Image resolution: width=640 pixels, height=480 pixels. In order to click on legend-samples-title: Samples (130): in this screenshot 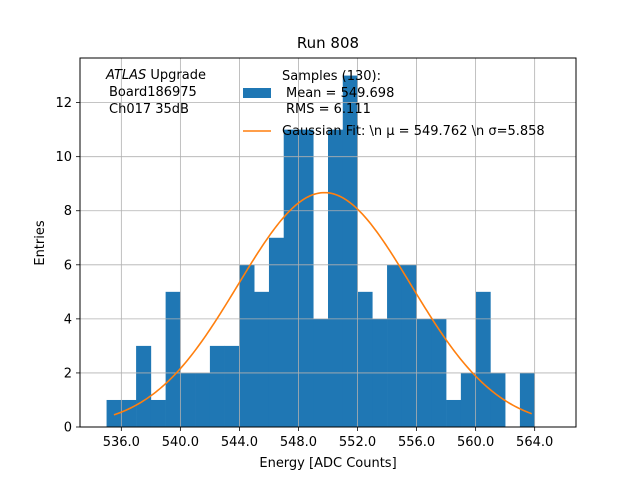, I will do `click(331, 76)`.